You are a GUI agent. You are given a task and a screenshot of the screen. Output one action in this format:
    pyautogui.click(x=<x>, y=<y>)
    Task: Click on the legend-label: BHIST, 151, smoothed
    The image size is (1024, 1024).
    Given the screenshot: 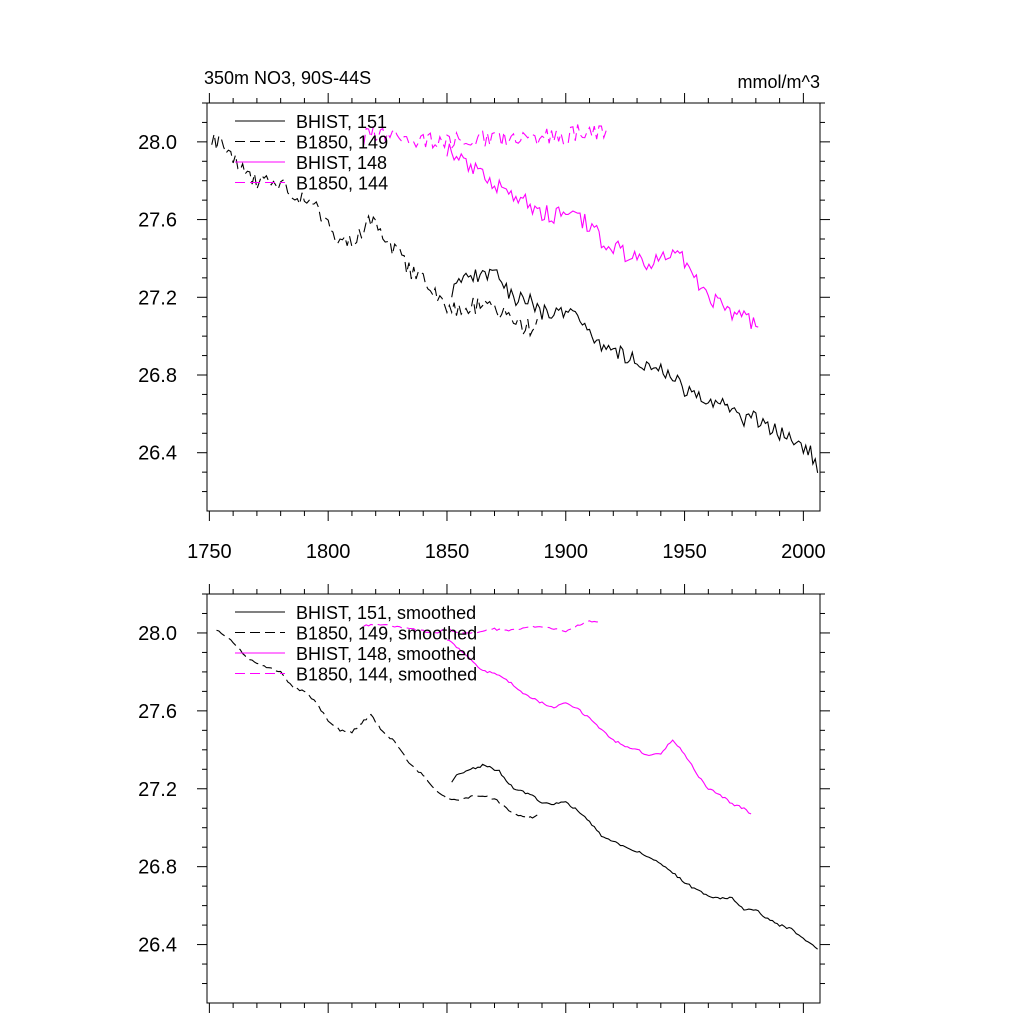 What is the action you would take?
    pyautogui.click(x=386, y=613)
    